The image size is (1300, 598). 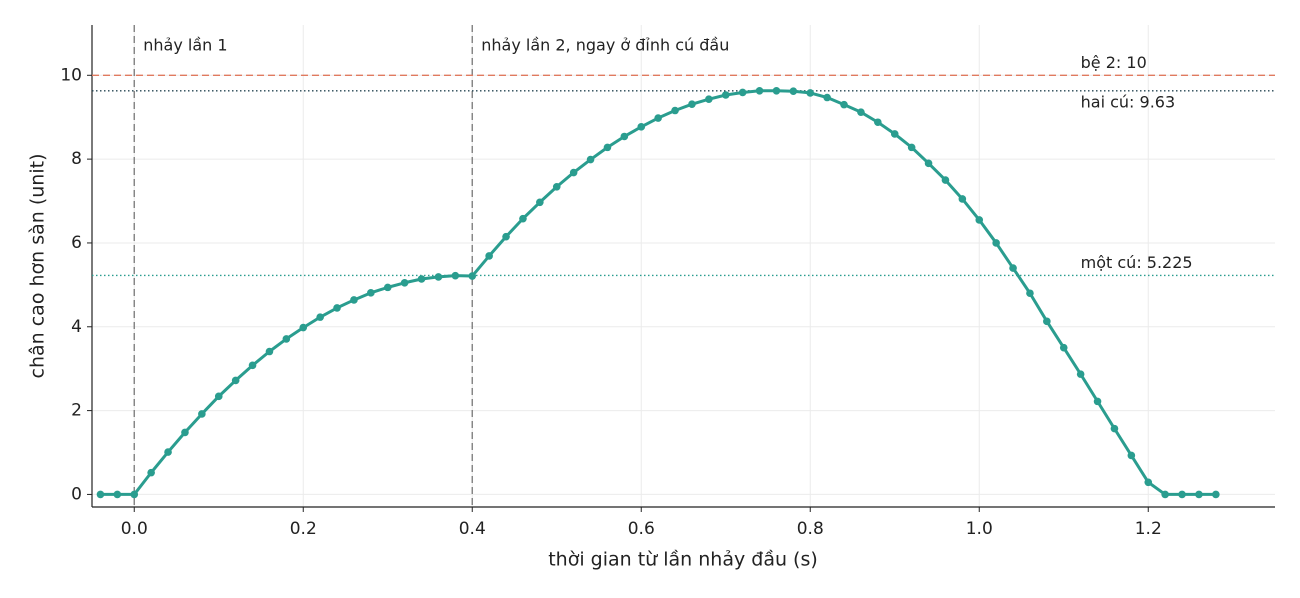 I want to click on x-tick-label: 1.0, so click(x=979, y=529).